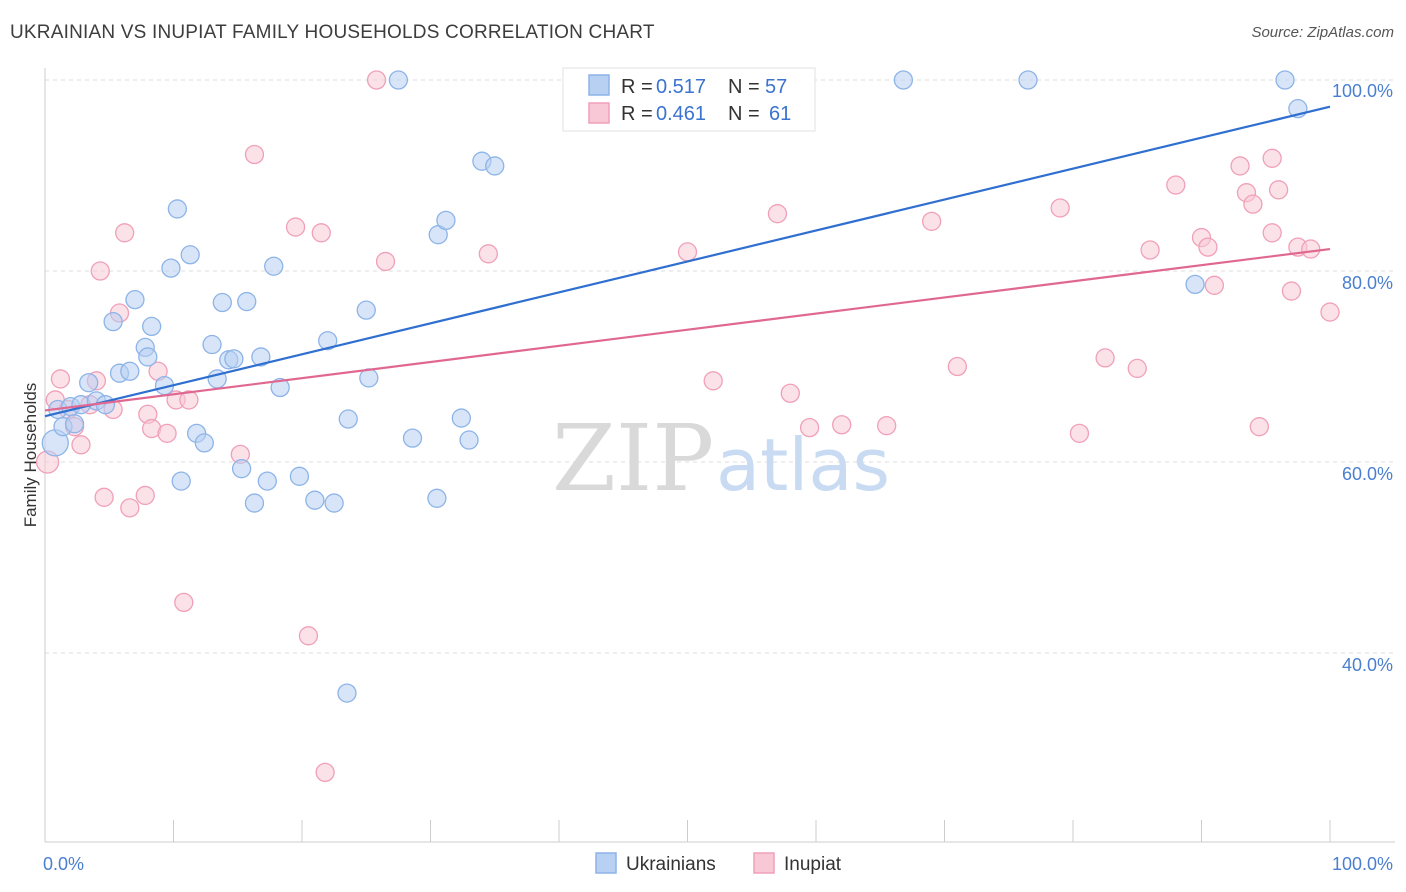  Describe the element at coordinates (633, 458) in the screenshot. I see `watermark-zip: ZIP` at that location.